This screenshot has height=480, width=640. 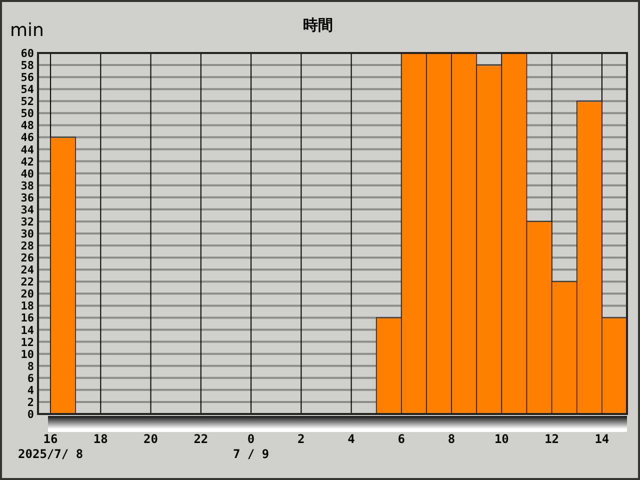 What do you see at coordinates (27, 161) in the screenshot?
I see `y-tick-label: 42` at bounding box center [27, 161].